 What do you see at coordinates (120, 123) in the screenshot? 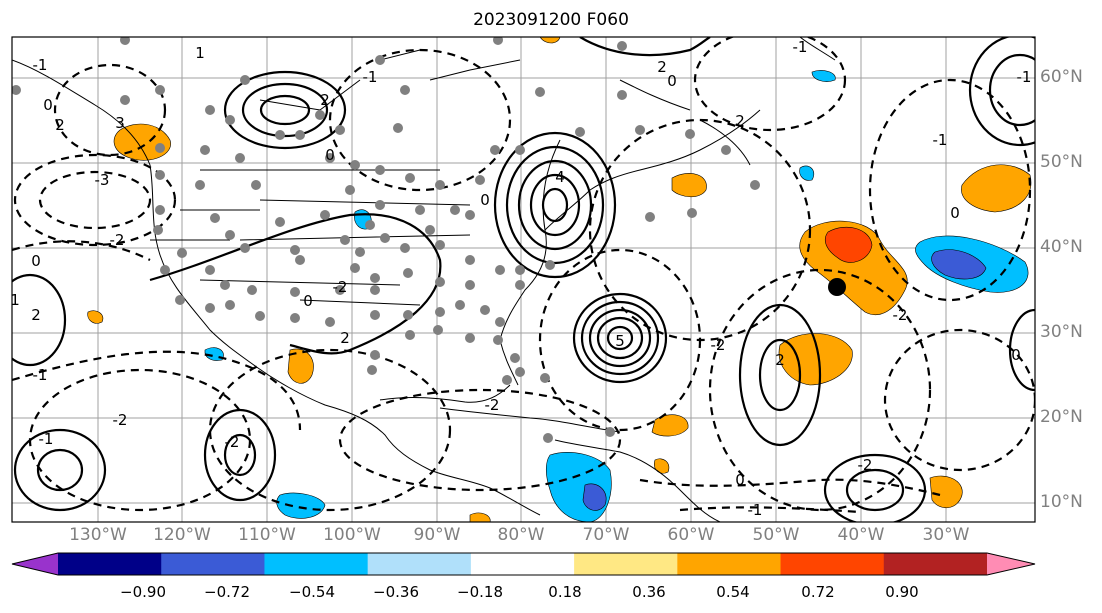
I see `contour-label: 3` at bounding box center [120, 123].